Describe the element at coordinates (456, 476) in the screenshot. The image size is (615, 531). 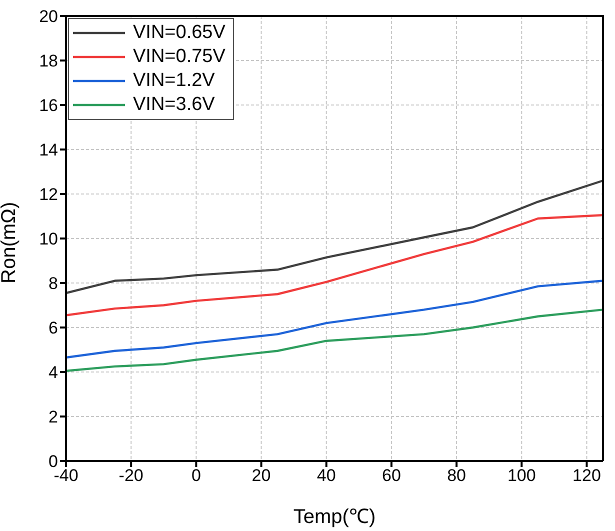
I see `x-tick-label: 80` at that location.